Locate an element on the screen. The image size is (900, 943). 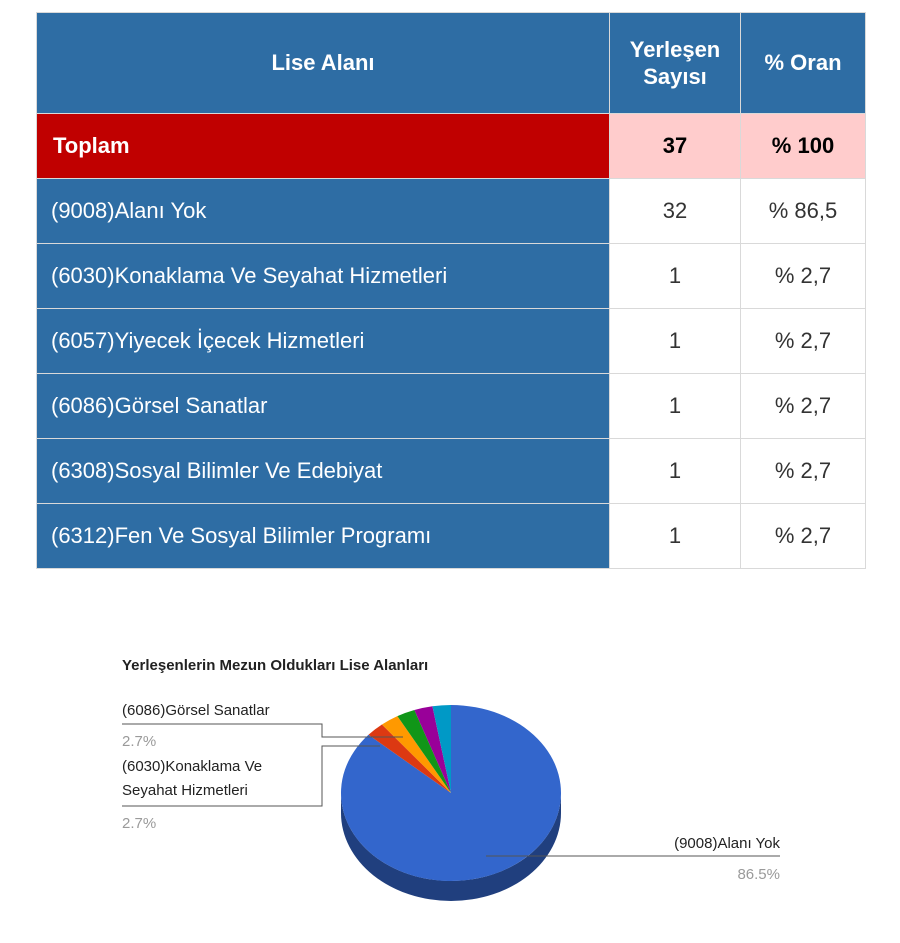
header-count-line1: Yerleşen is located at coordinates (675, 49).